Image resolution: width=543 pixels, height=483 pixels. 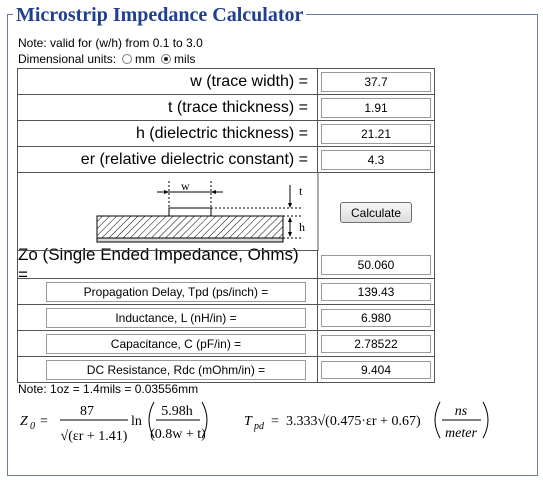 I want to click on input-row-er: er (relative dielectric constant) = 4.3, so click(x=226, y=160).